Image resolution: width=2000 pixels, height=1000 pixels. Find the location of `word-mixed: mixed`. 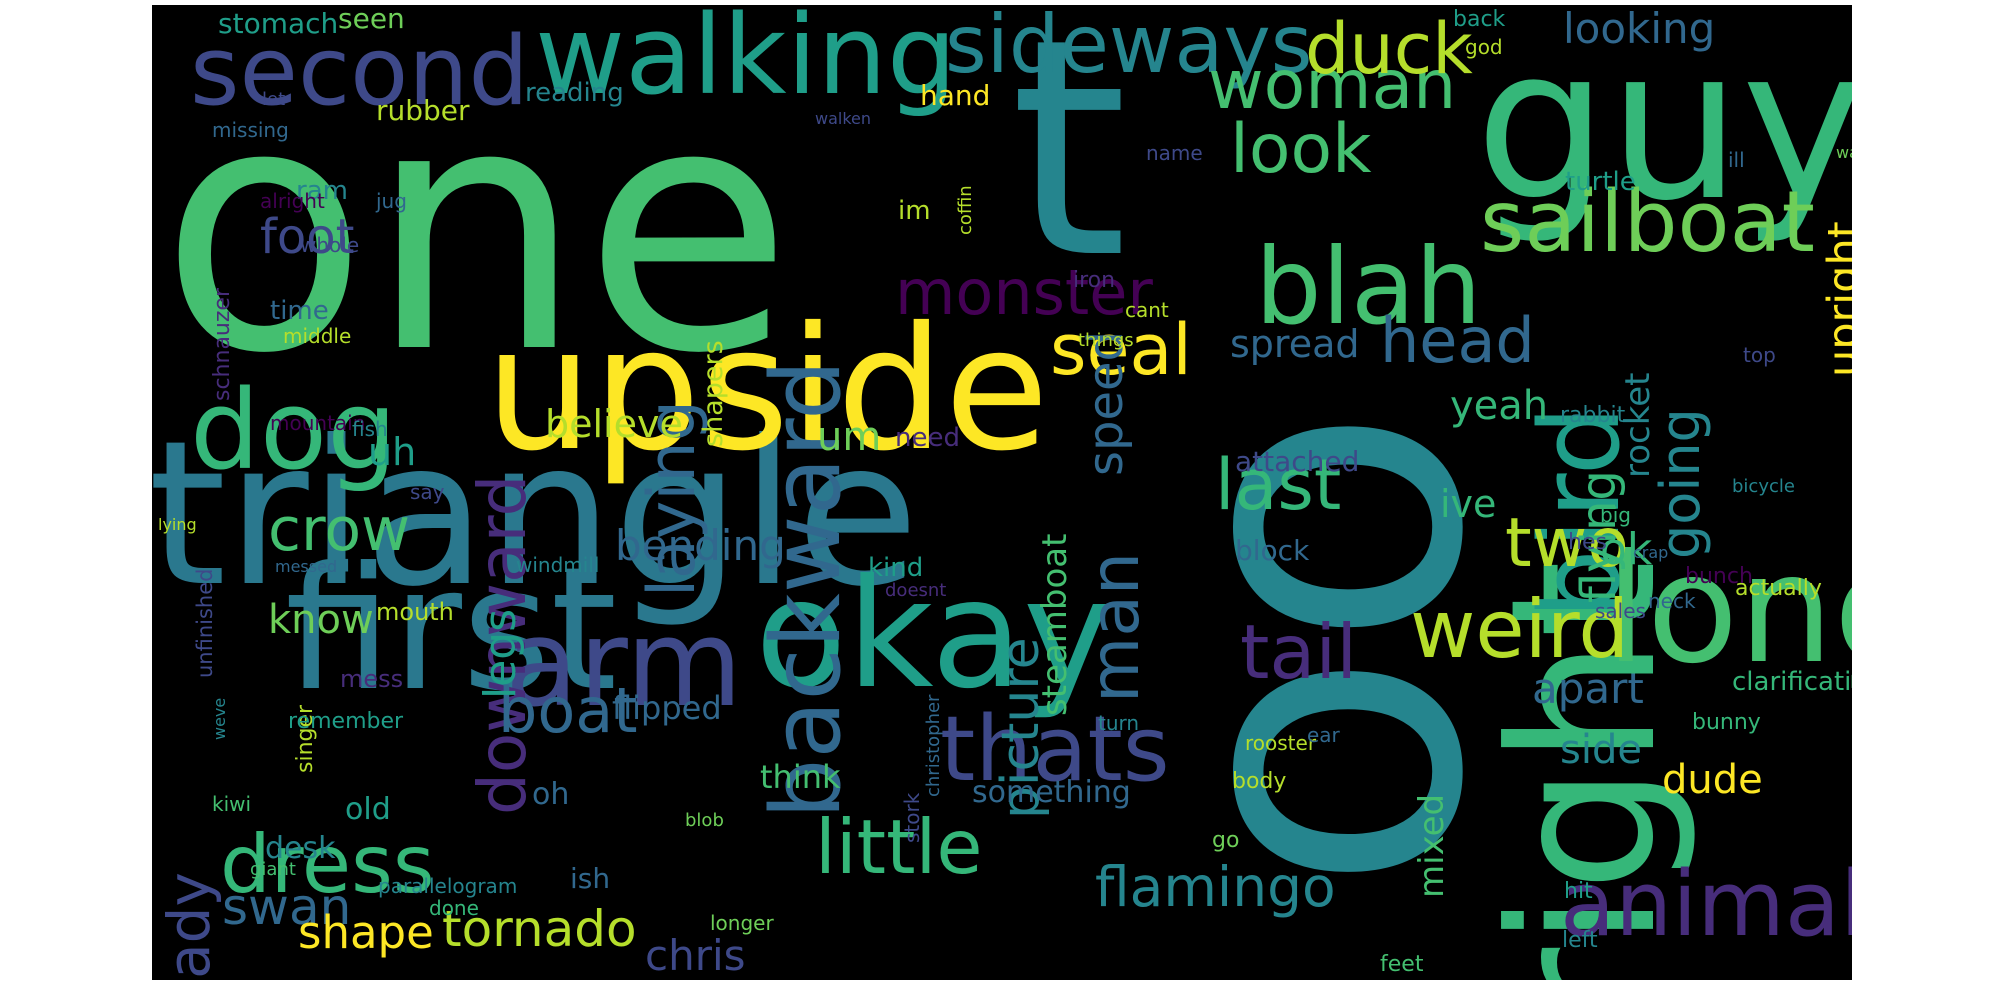

word-mixed: mixed is located at coordinates (1432, 845).